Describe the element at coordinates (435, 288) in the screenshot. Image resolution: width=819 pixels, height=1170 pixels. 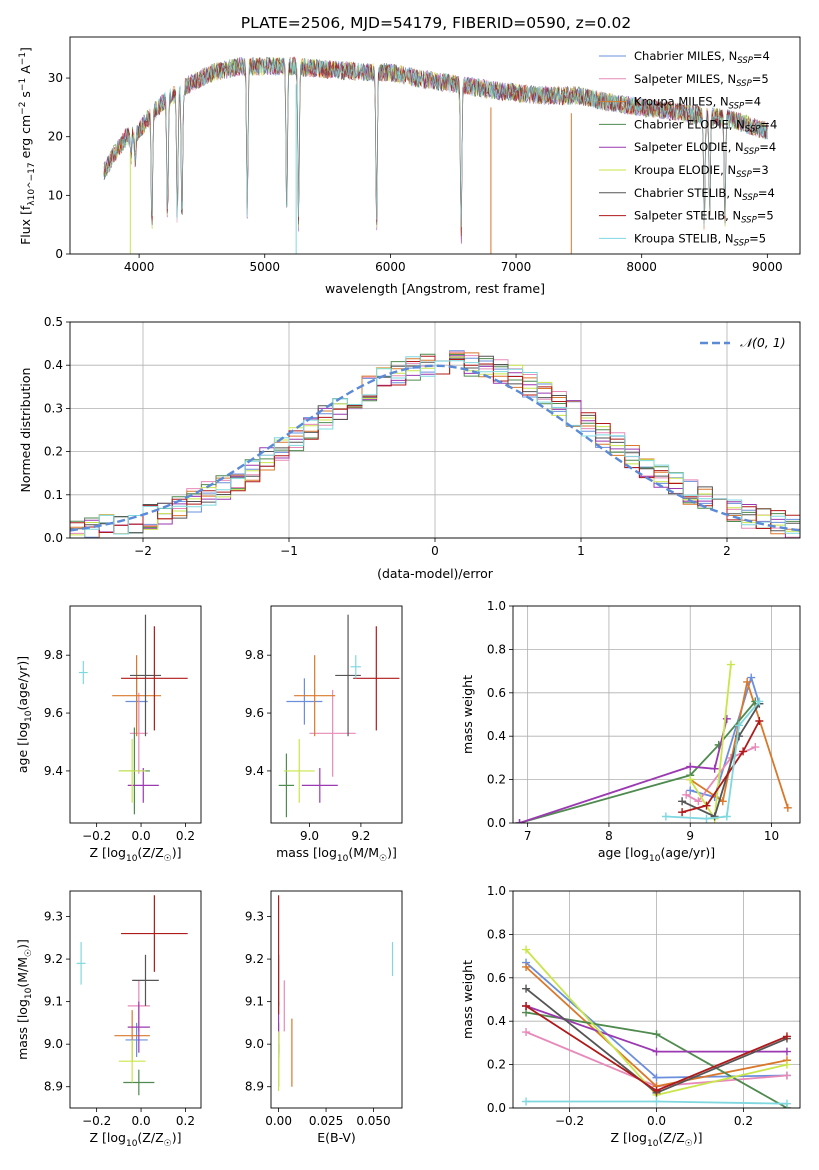
I see `x-axis-label: wavelength [Angstrom, rest frame]` at that location.